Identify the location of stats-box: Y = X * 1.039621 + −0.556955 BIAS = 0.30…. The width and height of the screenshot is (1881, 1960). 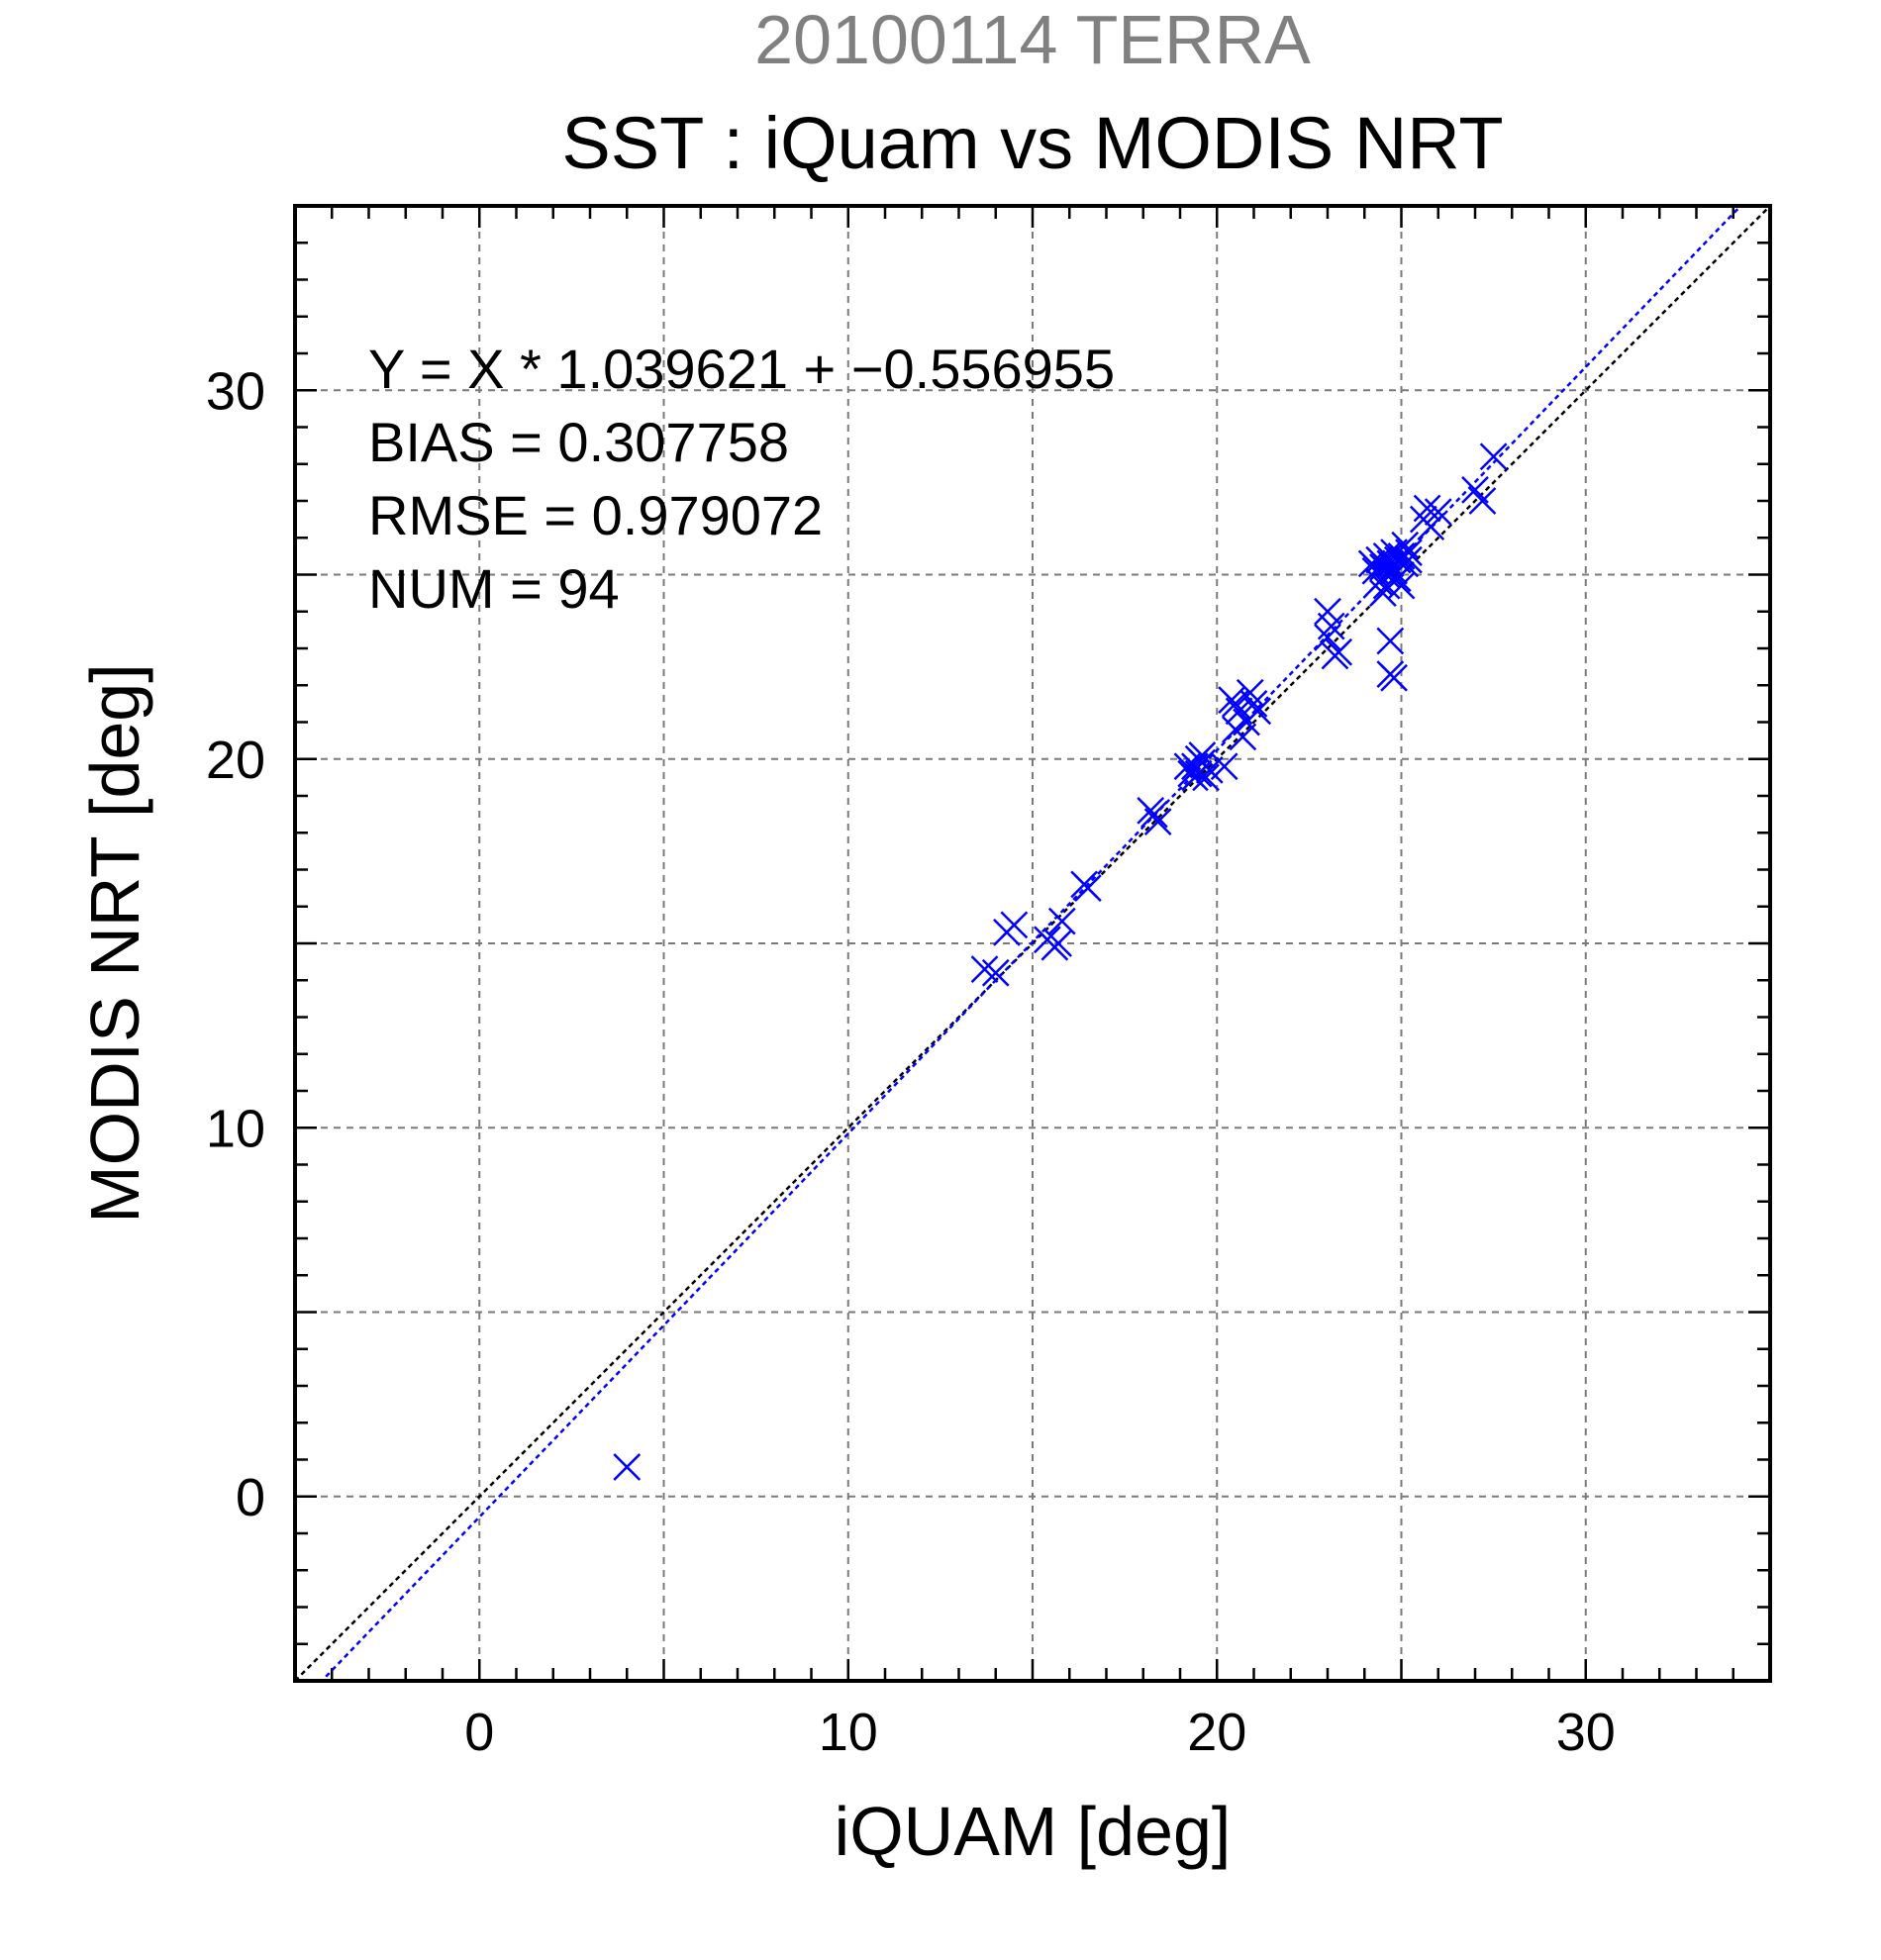
(742, 479).